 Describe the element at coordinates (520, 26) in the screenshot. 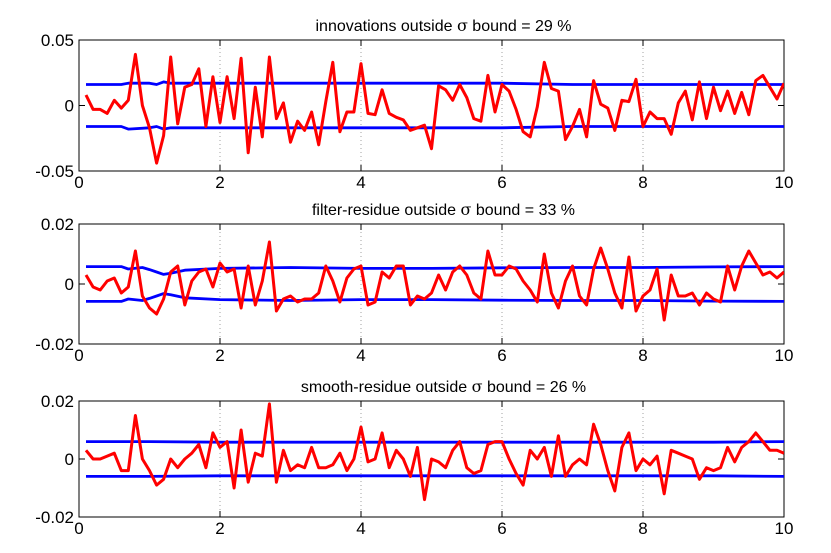

I see `title-text: bound = 29 %` at that location.